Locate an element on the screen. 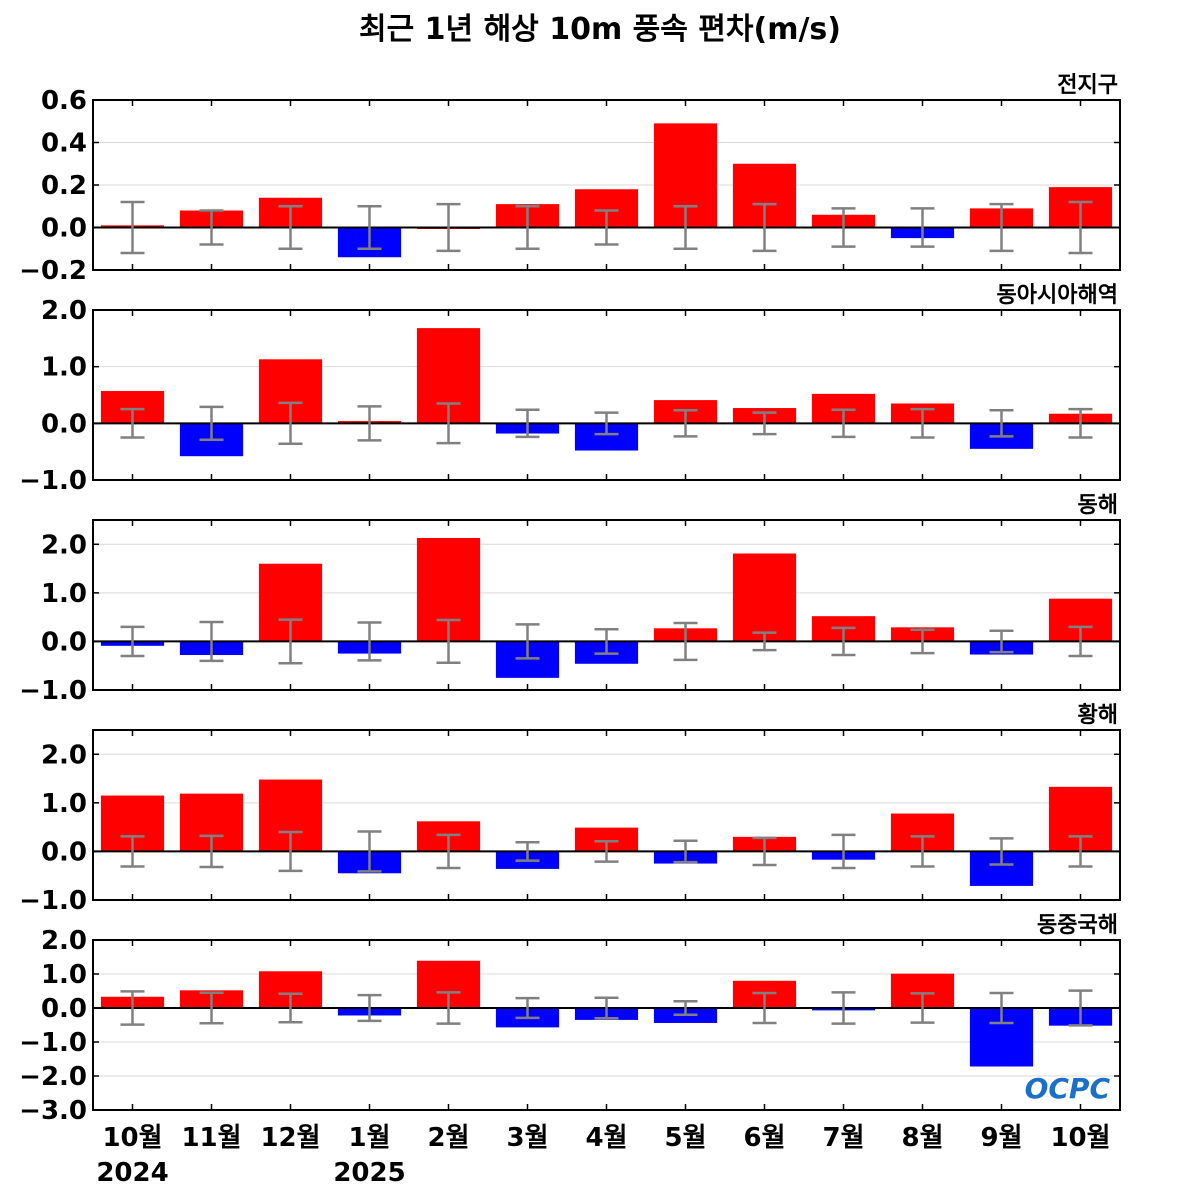  x-tick-label: 8월 is located at coordinates (922, 1138).